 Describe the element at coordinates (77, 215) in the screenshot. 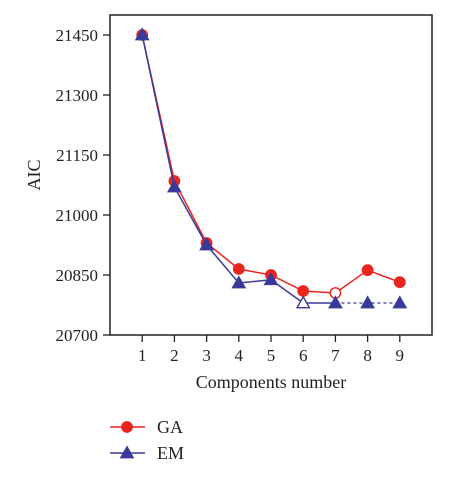

I see `y-tick-label: 21000` at that location.